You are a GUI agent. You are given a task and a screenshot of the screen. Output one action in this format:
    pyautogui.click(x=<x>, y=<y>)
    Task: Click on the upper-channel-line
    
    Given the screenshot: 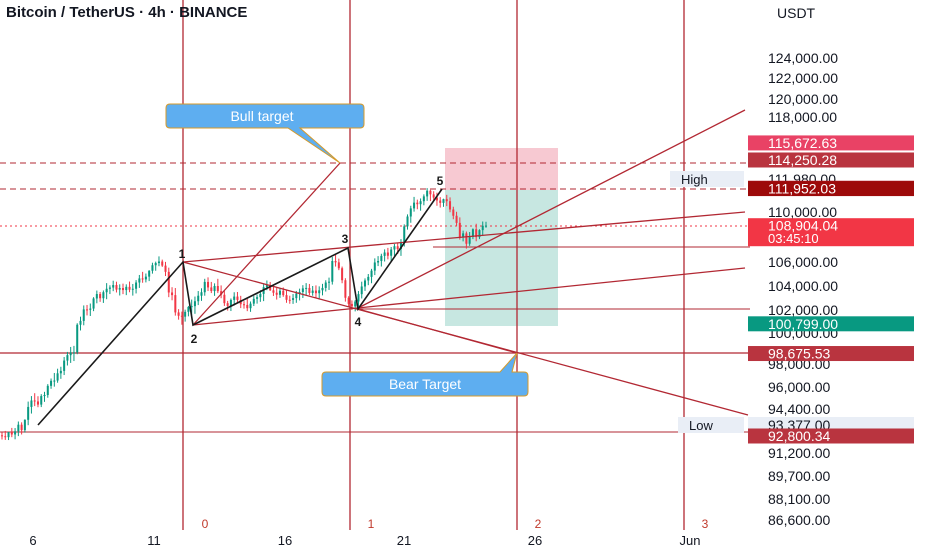 What is the action you would take?
    pyautogui.click(x=464, y=237)
    